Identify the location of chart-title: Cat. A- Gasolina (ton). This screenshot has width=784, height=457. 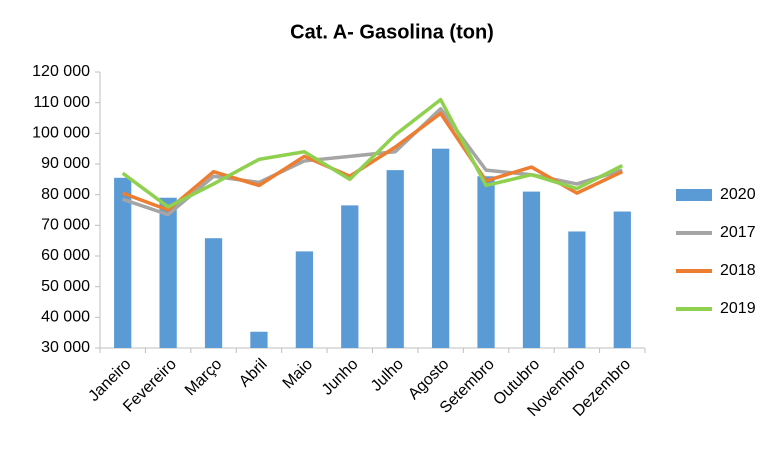
(392, 32).